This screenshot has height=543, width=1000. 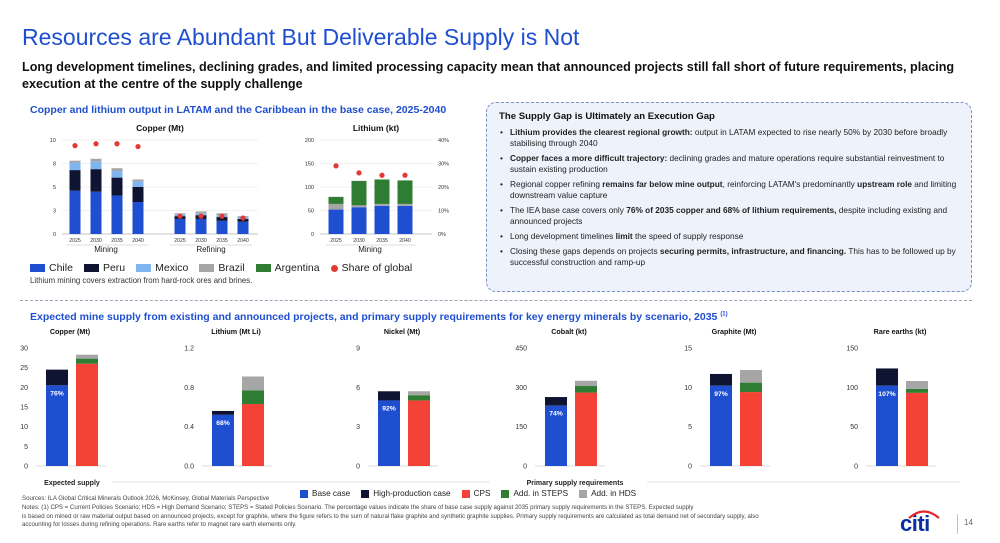 I want to click on bar-argentina-2025, so click(x=336, y=200).